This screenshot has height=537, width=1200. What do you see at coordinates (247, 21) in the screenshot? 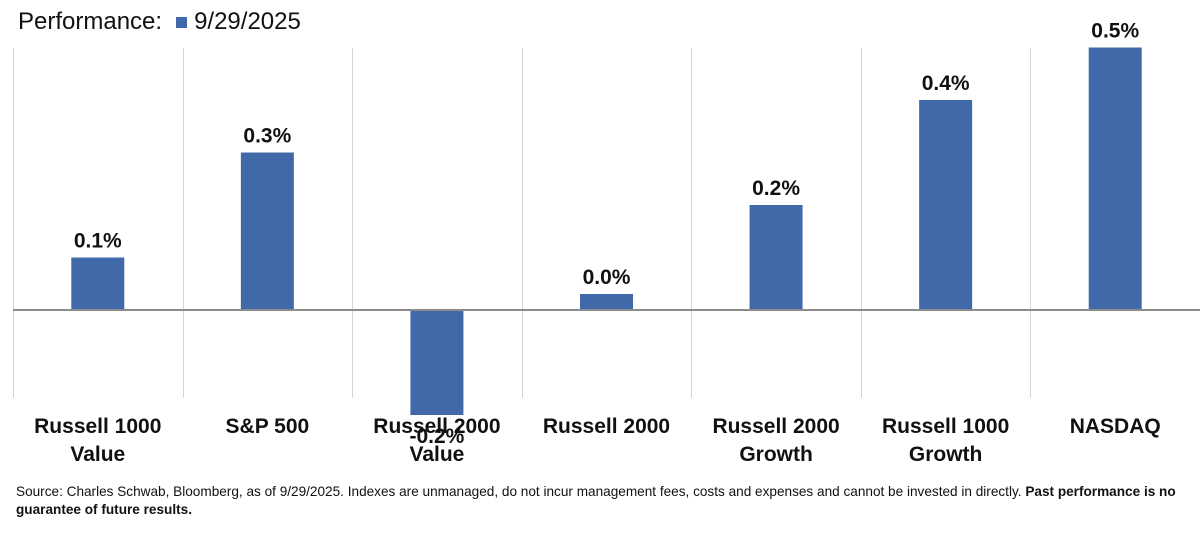
I see `legend-series-name: 9/29/2025` at bounding box center [247, 21].